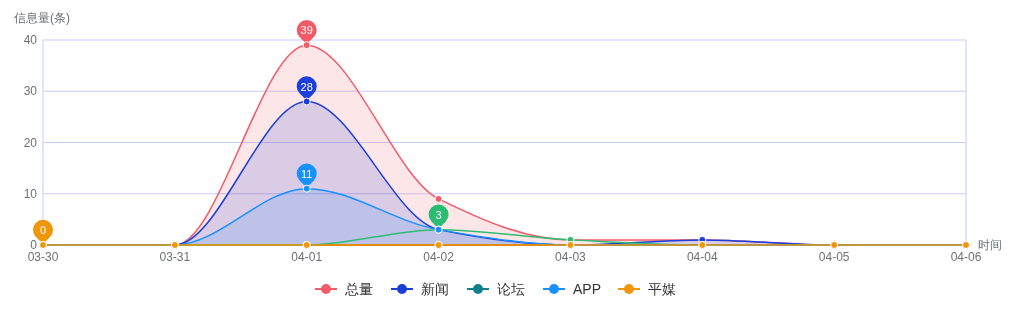  What do you see at coordinates (34, 245) in the screenshot?
I see `y-tick-label: 0` at bounding box center [34, 245].